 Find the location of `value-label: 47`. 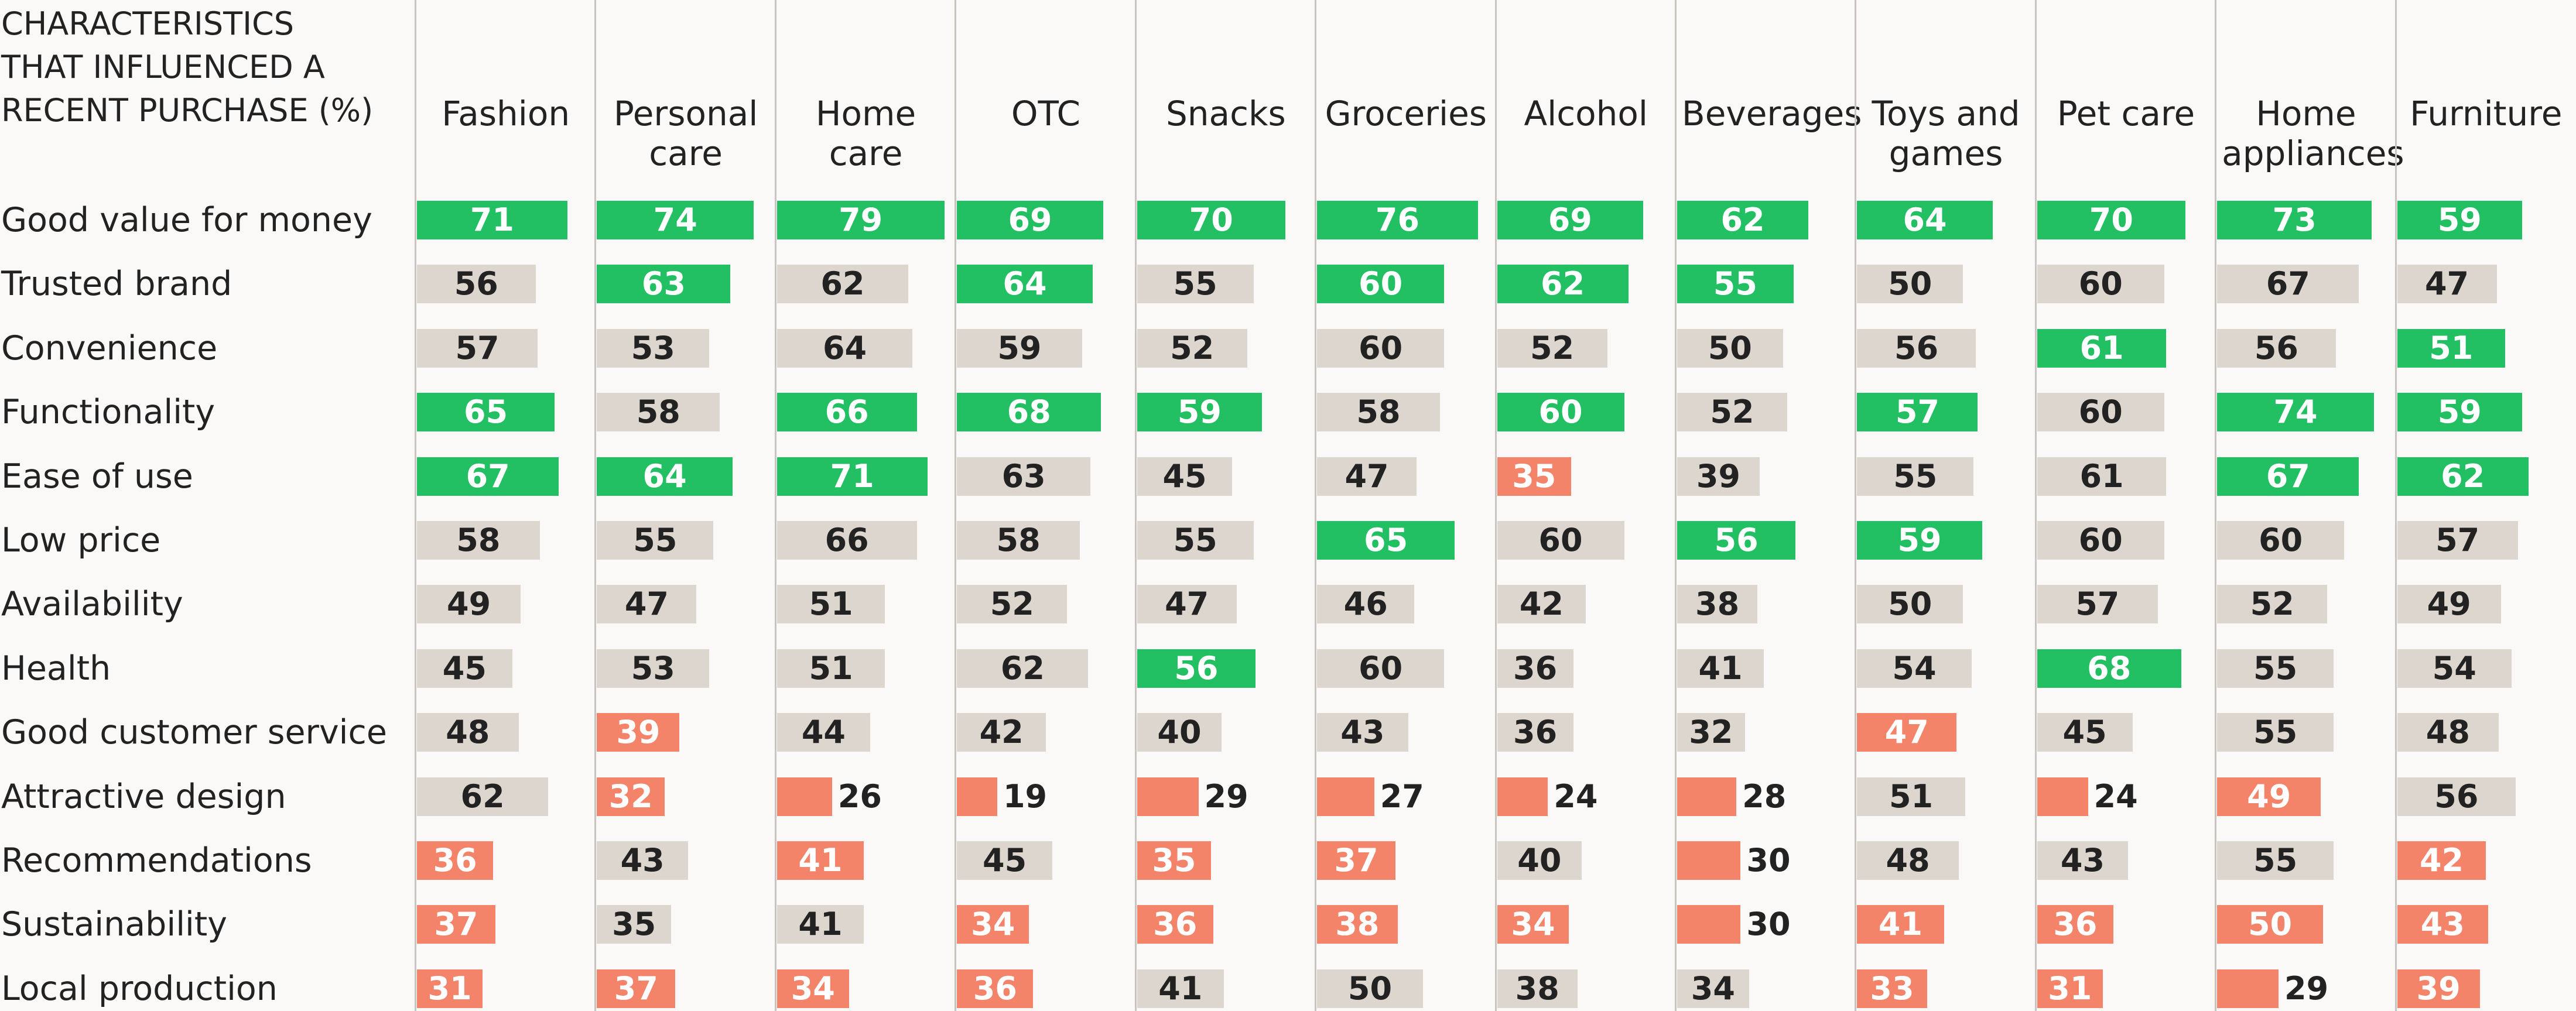

value-label: 47 is located at coordinates (2446, 284).